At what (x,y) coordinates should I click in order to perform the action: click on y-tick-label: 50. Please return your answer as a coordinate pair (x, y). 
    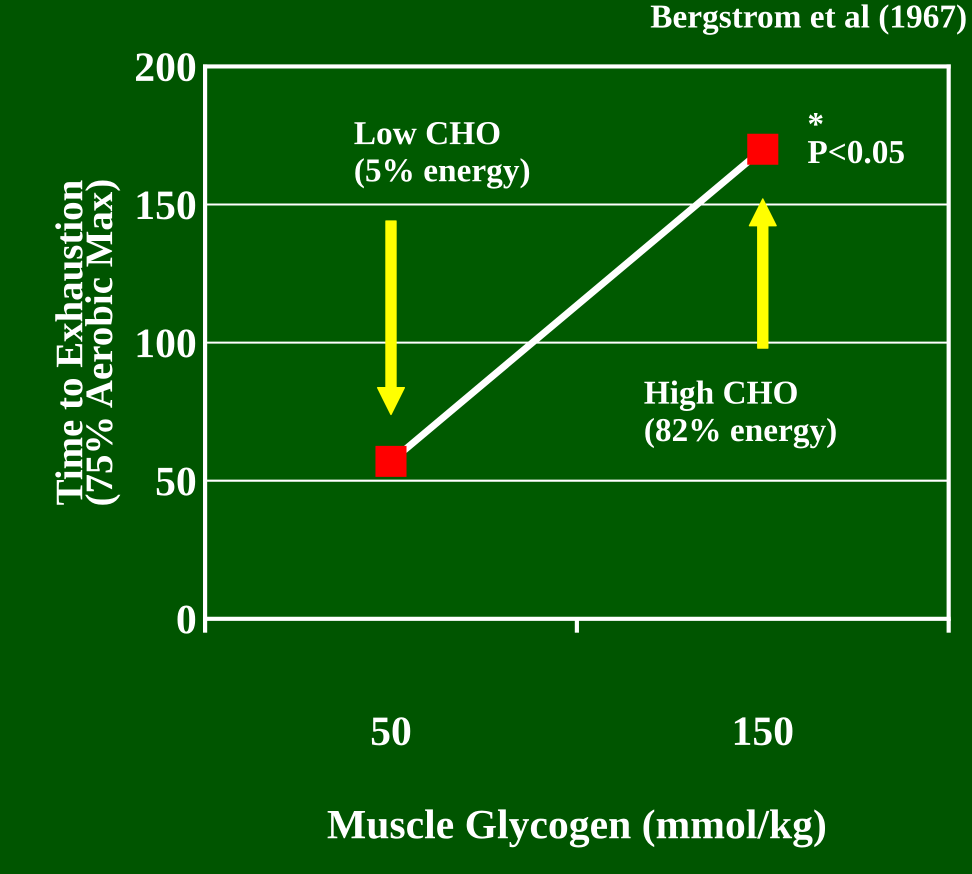
    Looking at the image, I should click on (176, 481).